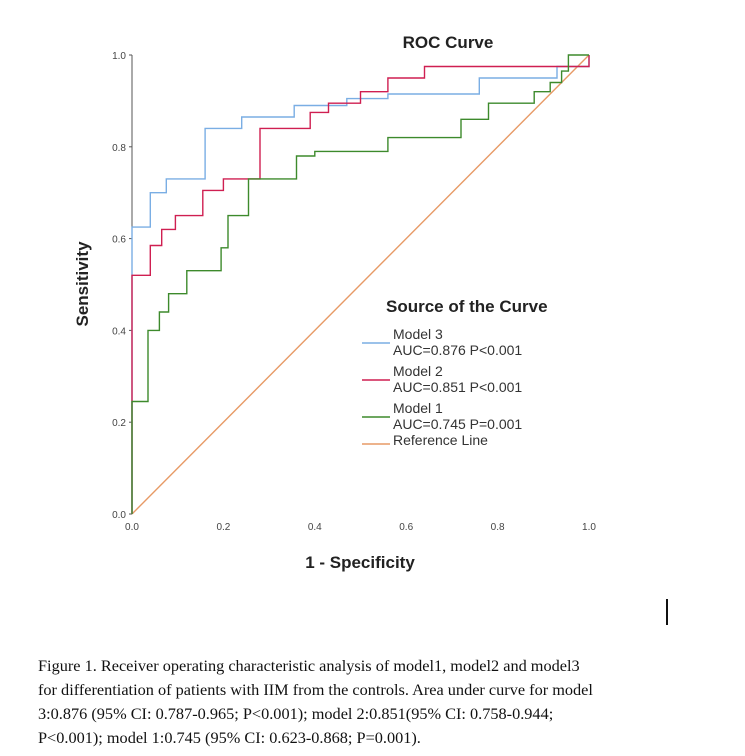  Describe the element at coordinates (457, 387) in the screenshot. I see `legend-auc-label: AUC=0.851 P<0.001` at that location.